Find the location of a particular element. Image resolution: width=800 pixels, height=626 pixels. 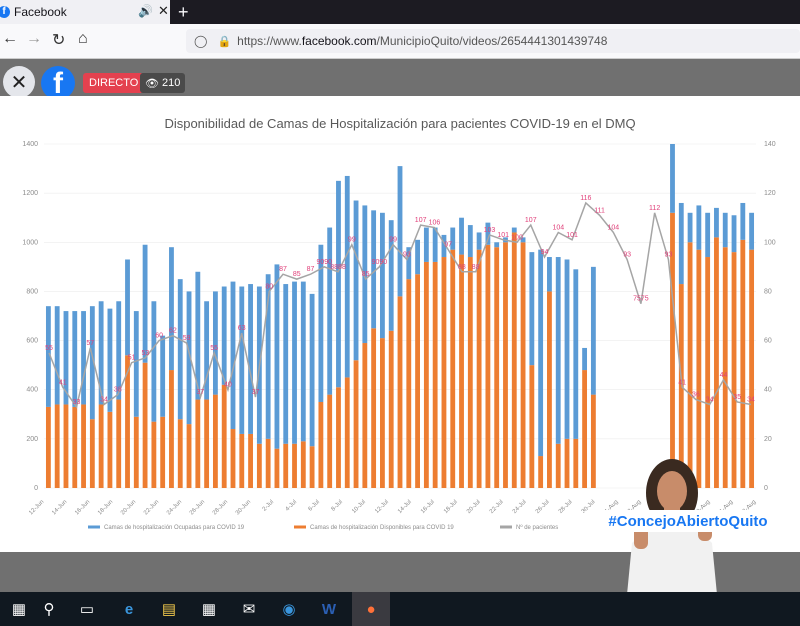

data-label: 55 is located at coordinates (214, 348).